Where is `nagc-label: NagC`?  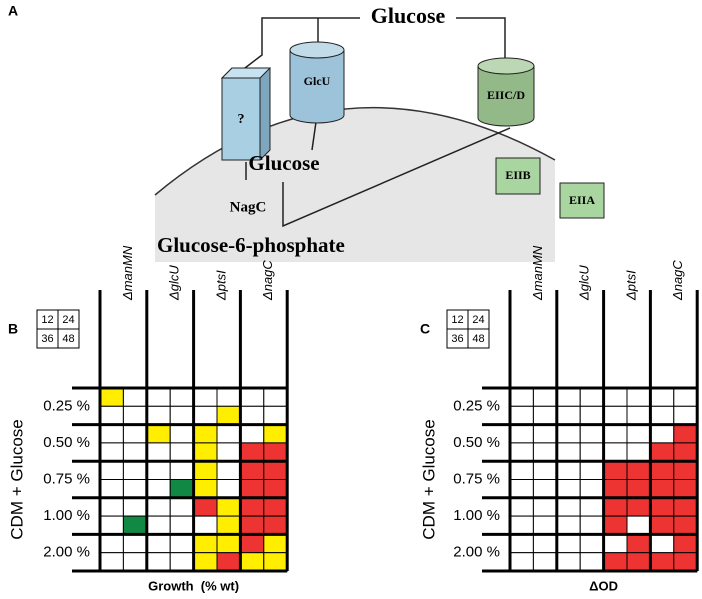
nagc-label: NagC is located at coordinates (248, 207).